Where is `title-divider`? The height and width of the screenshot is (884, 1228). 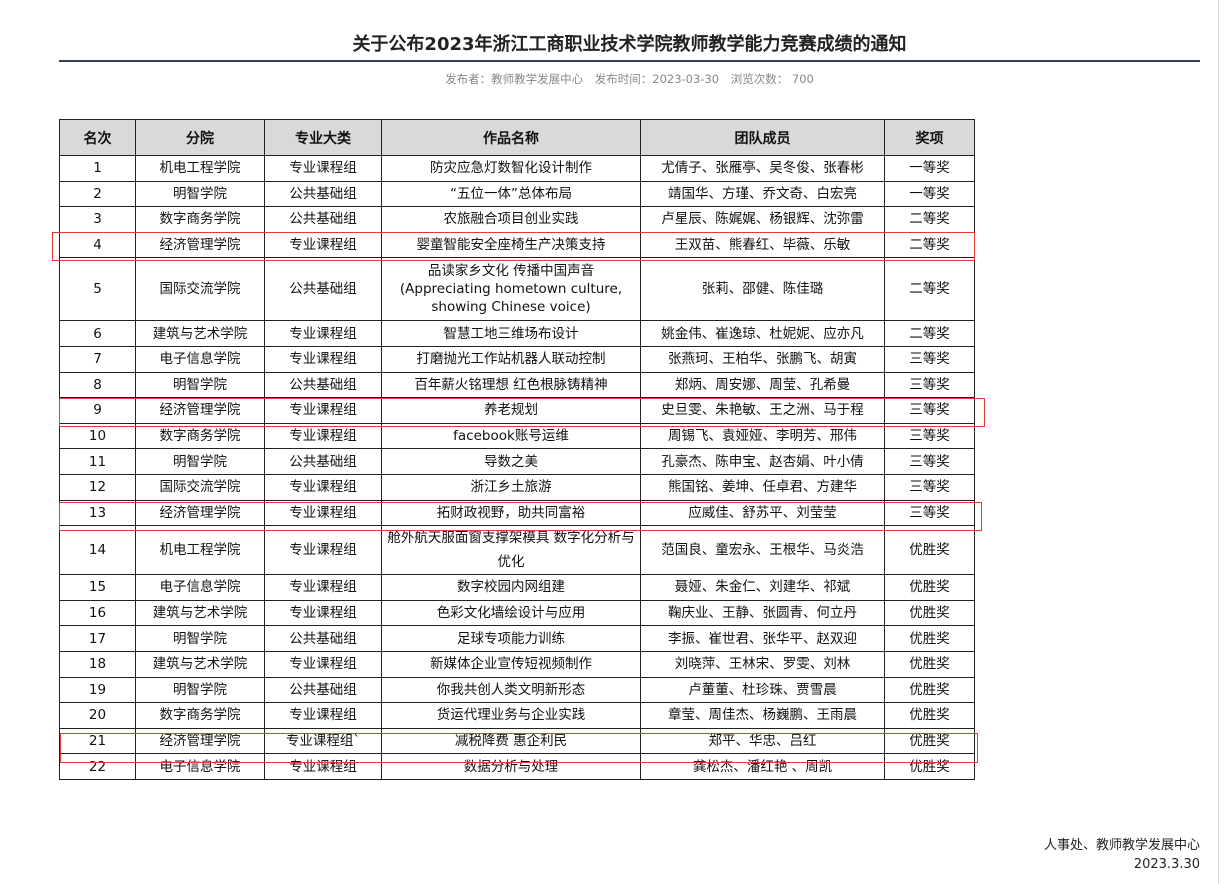
title-divider is located at coordinates (629, 61).